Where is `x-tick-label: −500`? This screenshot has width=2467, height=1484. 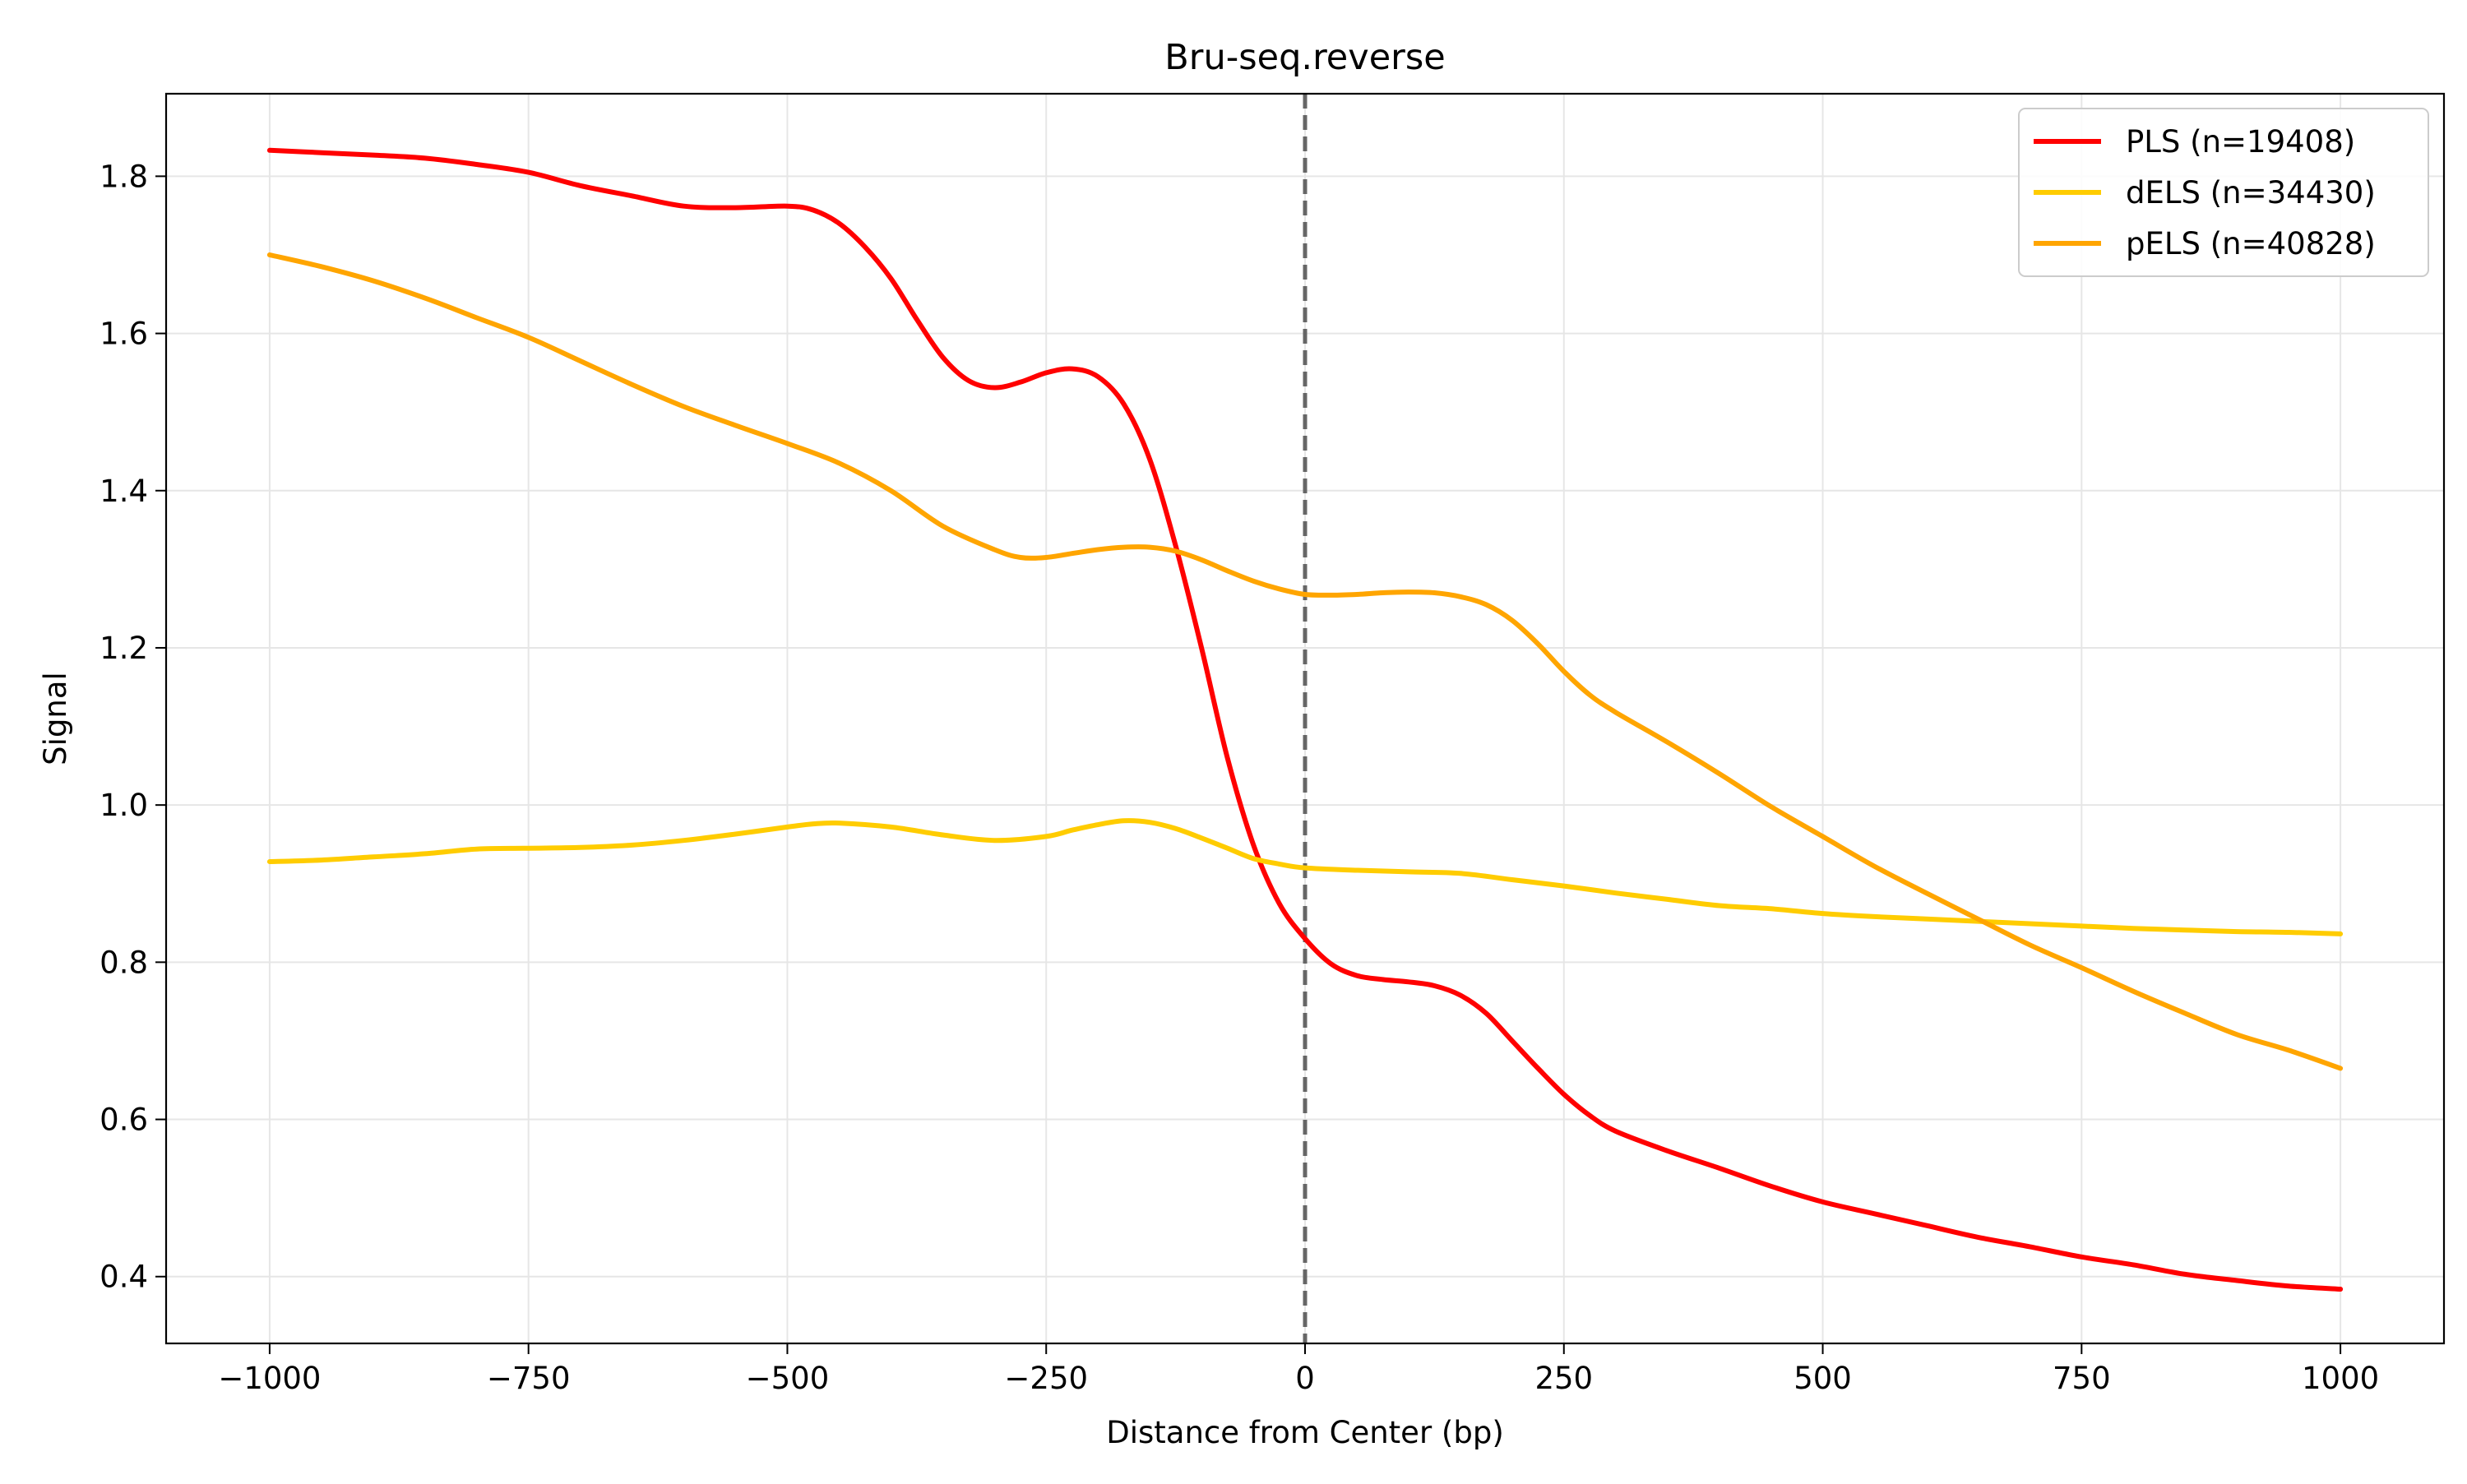
x-tick-label: −500 is located at coordinates (788, 1379).